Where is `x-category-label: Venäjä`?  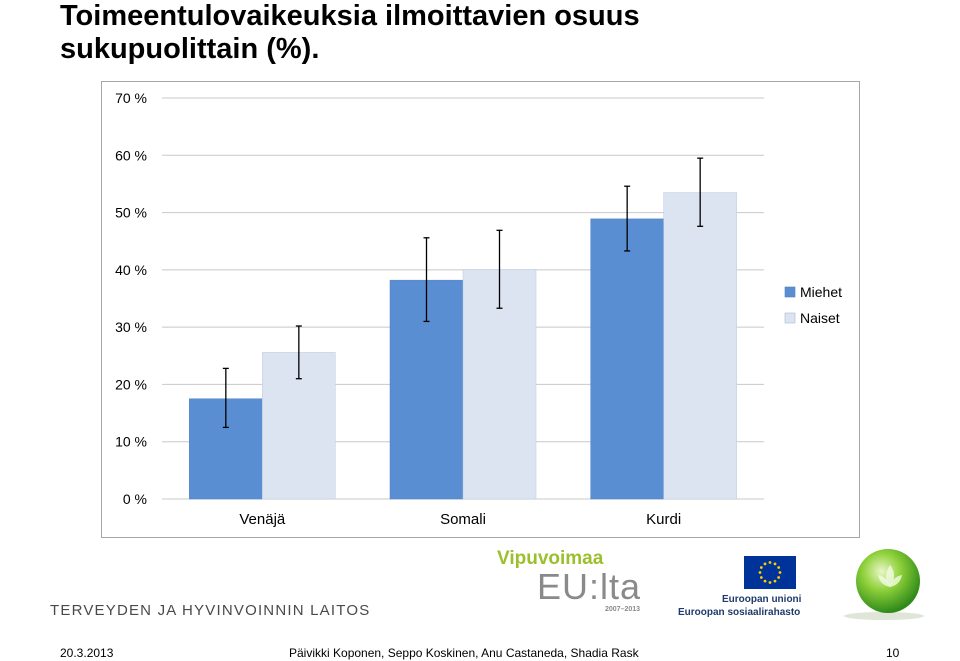
x-category-label: Venäjä is located at coordinates (262, 519).